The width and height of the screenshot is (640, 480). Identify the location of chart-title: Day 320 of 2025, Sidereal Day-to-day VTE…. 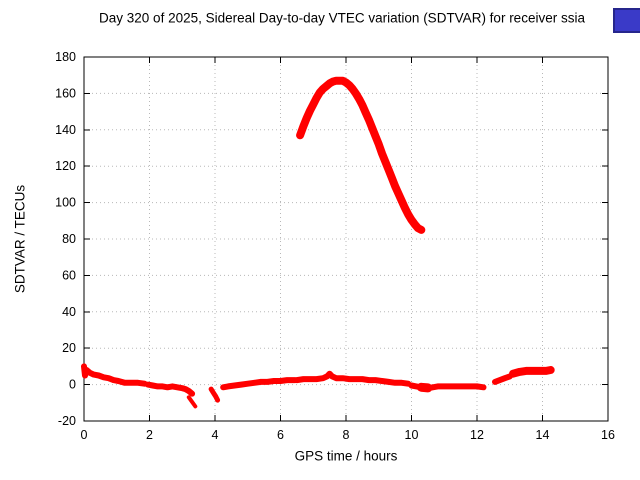
(342, 18).